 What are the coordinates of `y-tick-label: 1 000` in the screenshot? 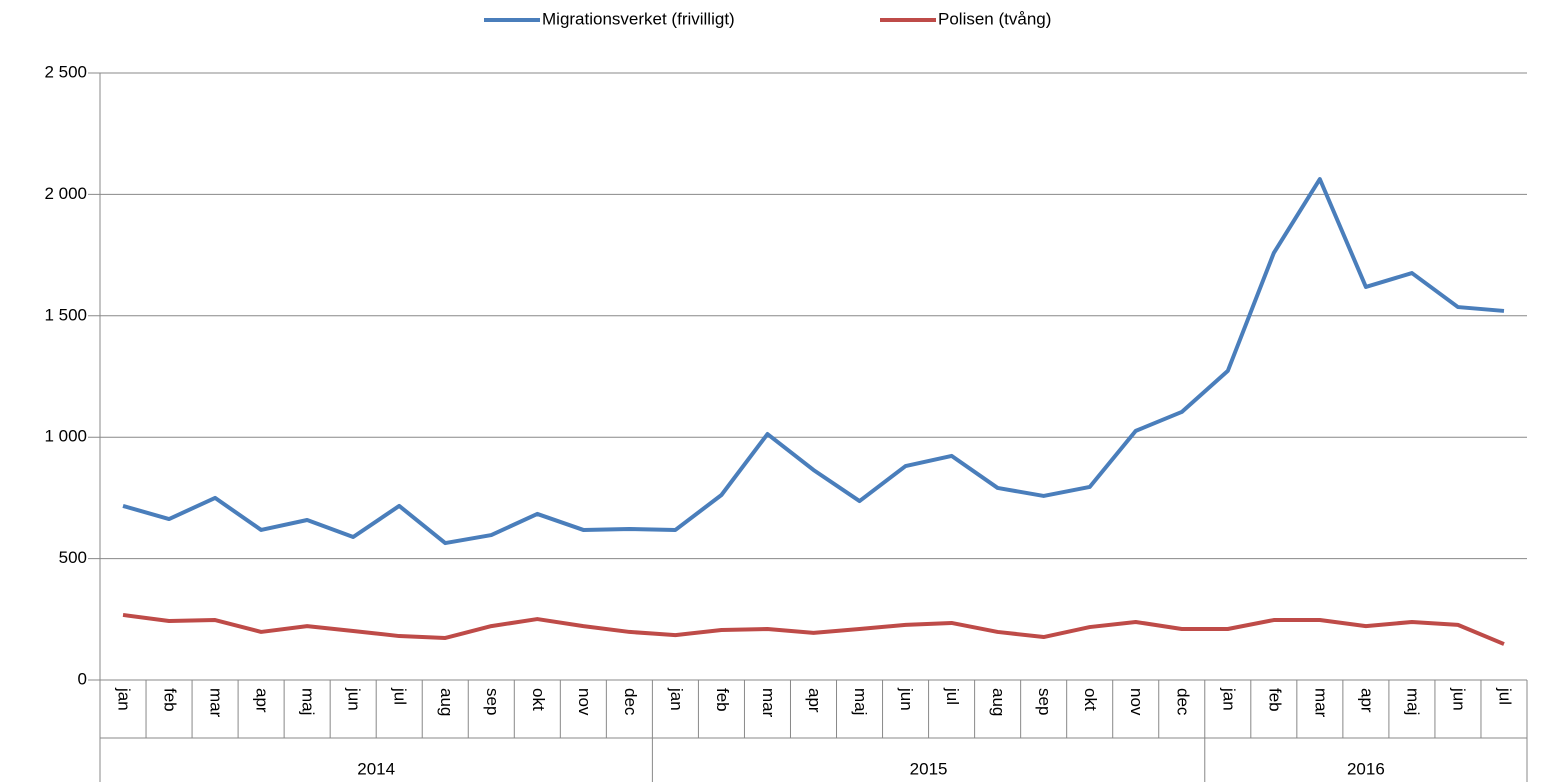 It's located at (65, 436).